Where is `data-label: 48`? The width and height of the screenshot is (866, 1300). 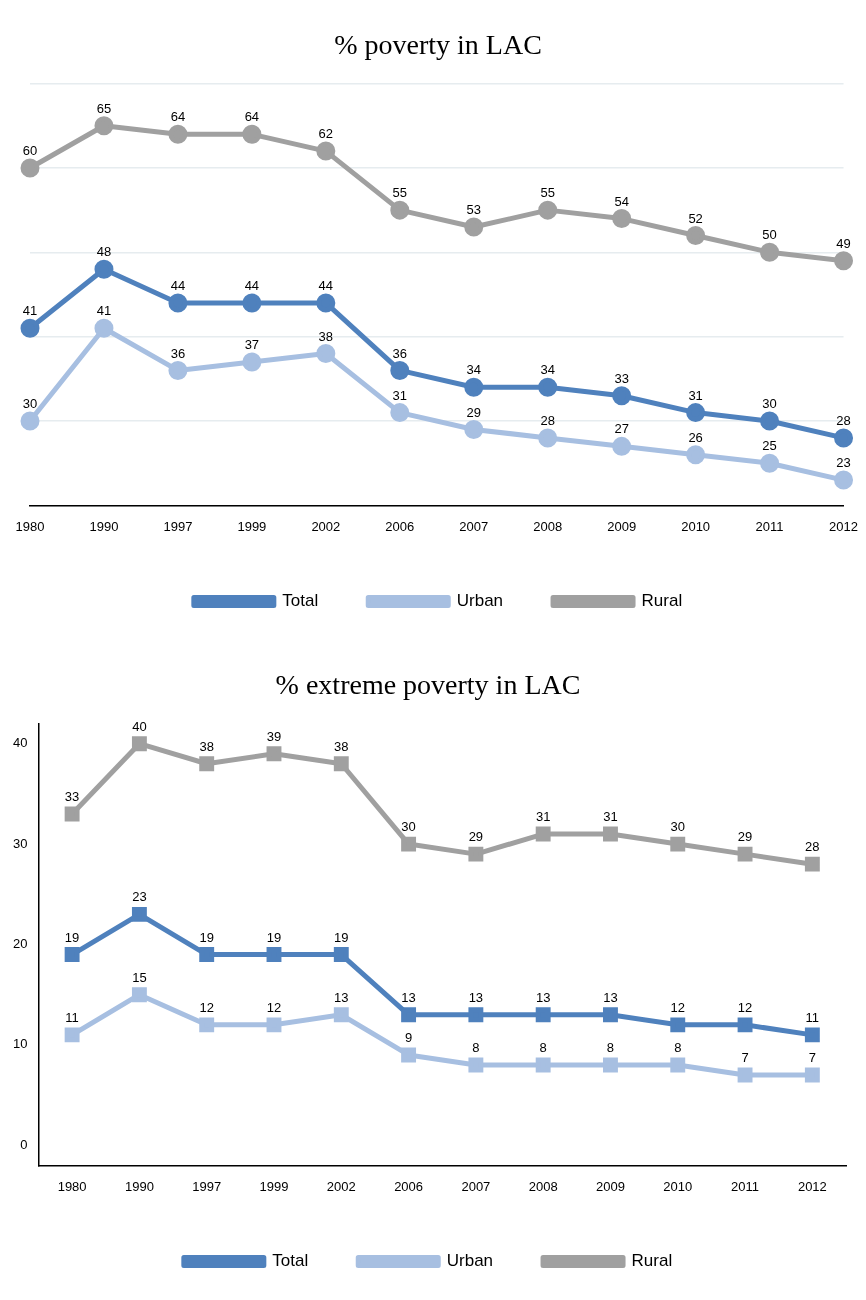 data-label: 48 is located at coordinates (104, 252).